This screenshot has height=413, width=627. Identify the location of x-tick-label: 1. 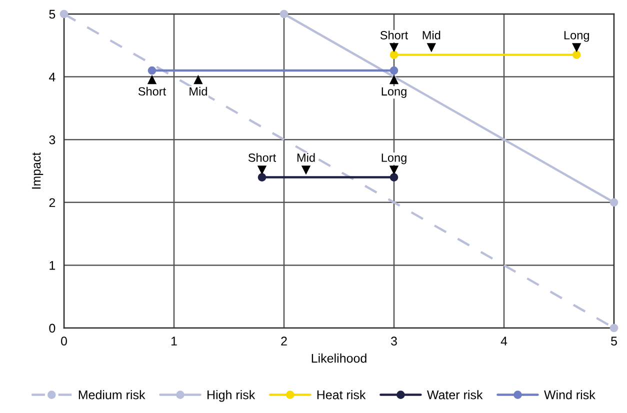
(174, 341).